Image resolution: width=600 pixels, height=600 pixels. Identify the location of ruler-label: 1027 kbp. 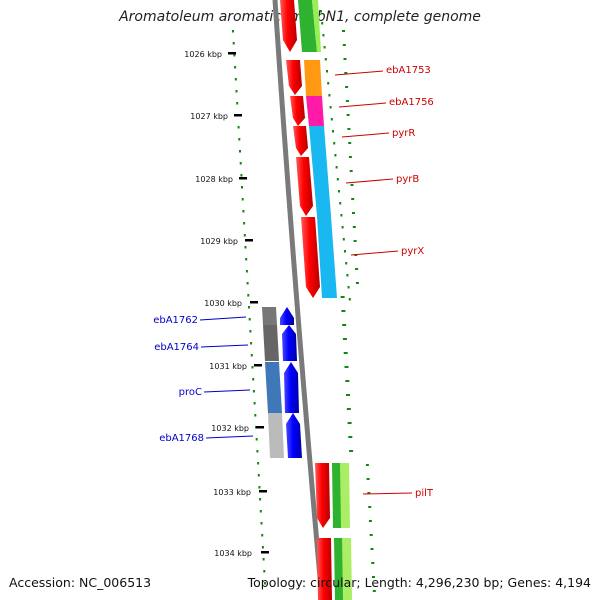
(209, 116).